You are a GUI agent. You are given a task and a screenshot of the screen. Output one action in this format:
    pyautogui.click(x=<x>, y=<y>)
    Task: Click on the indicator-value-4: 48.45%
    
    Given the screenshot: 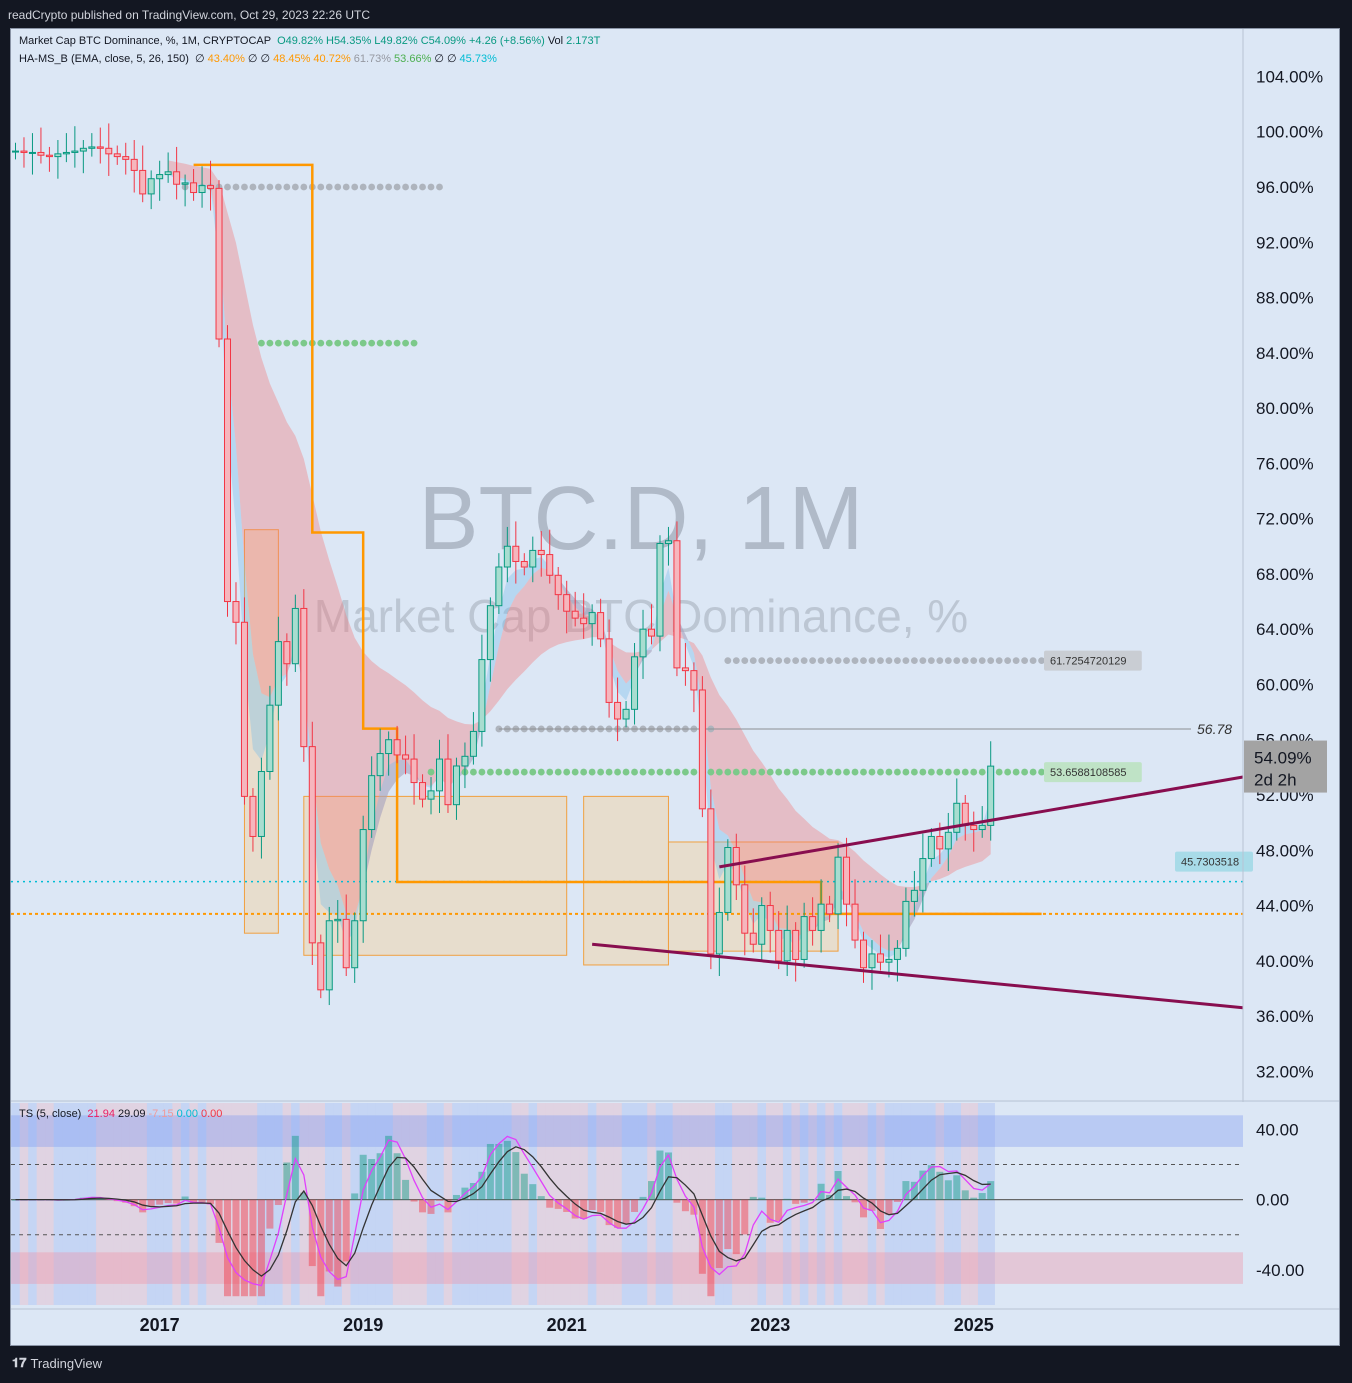 What is the action you would take?
    pyautogui.click(x=292, y=59)
    